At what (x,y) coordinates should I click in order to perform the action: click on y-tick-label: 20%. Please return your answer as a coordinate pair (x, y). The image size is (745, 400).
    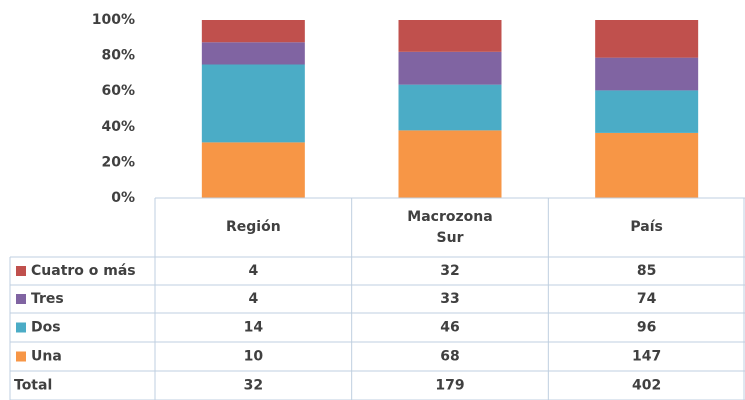
    Looking at the image, I should click on (118, 162).